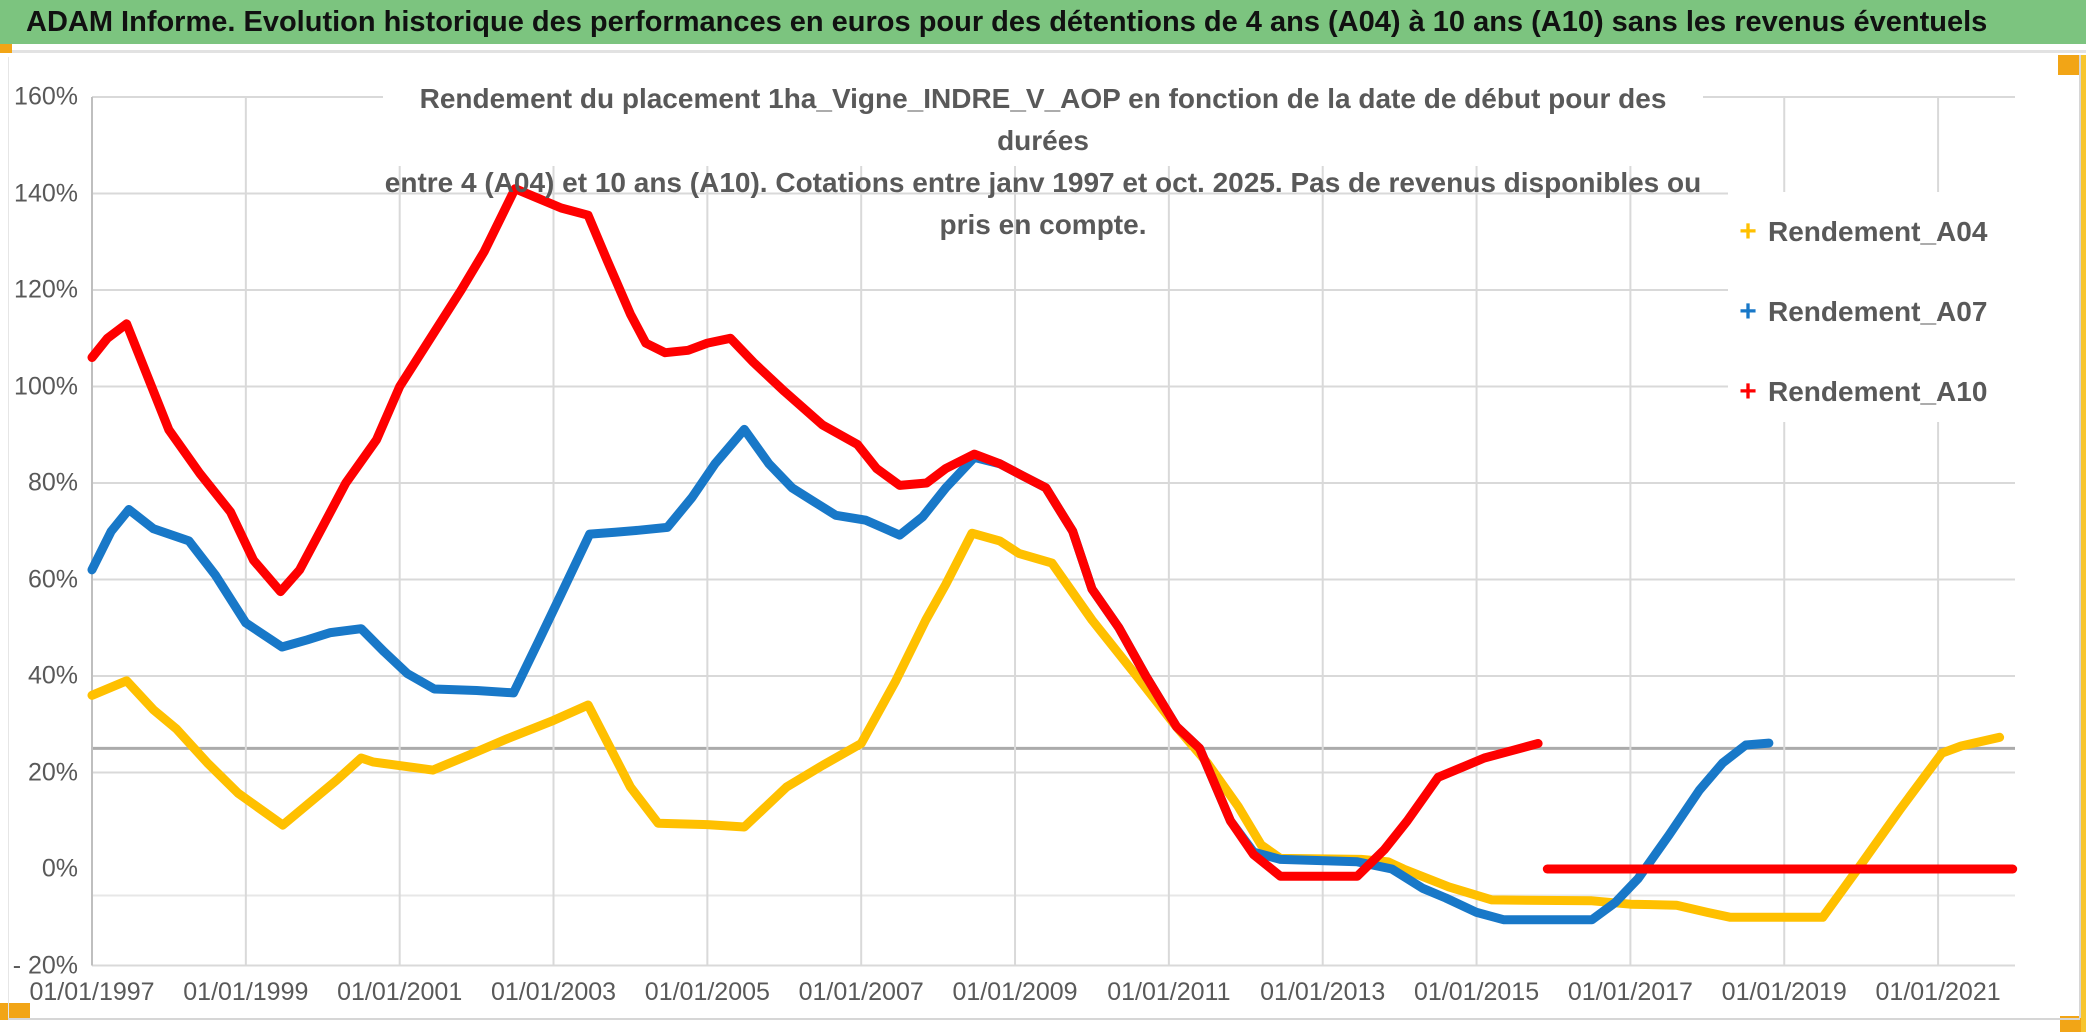 This screenshot has width=2086, height=1032. Describe the element at coordinates (59, 868) in the screenshot. I see `y-axis-label-0: 0%` at that location.